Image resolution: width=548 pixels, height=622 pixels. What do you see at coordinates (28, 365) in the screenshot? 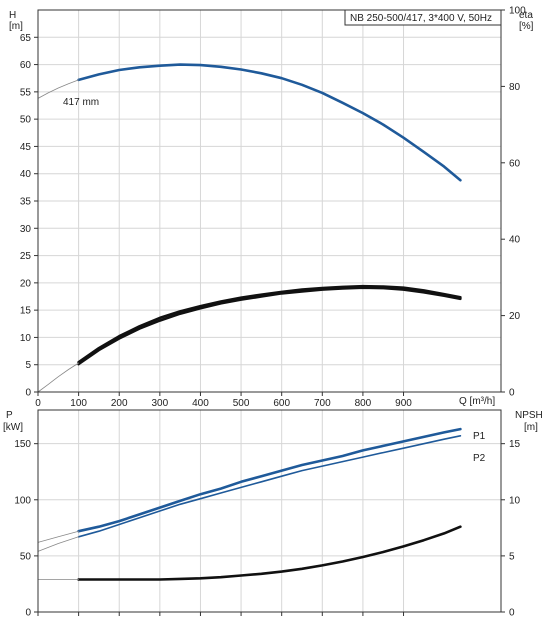
I see `h-tick-label: 5` at bounding box center [28, 365].